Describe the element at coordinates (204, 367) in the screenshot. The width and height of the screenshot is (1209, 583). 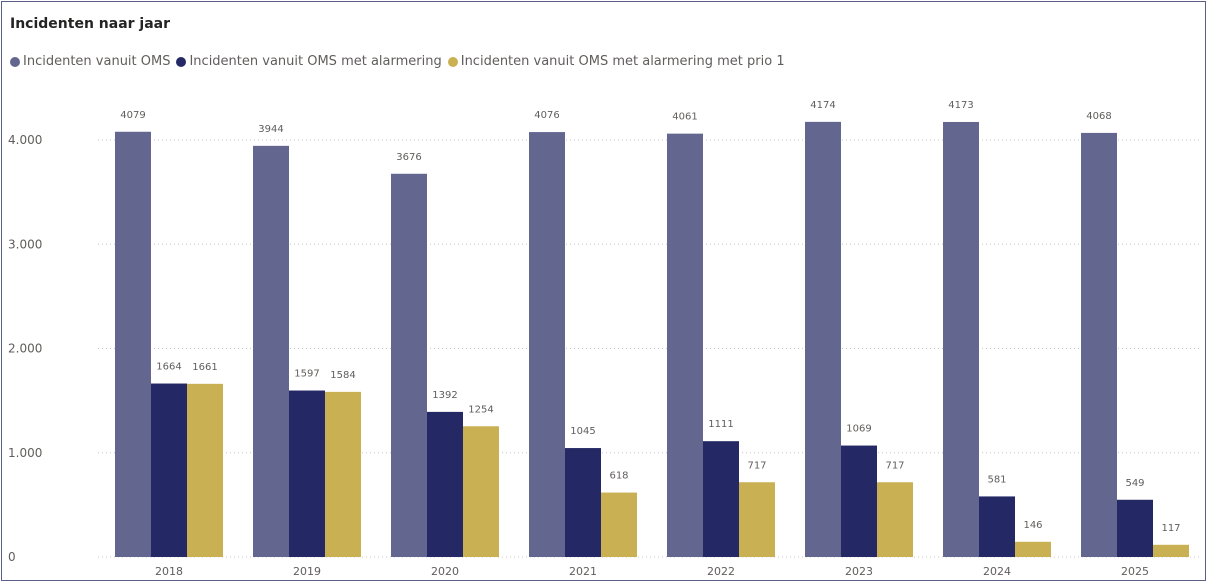
I see `data-label: 1661` at that location.